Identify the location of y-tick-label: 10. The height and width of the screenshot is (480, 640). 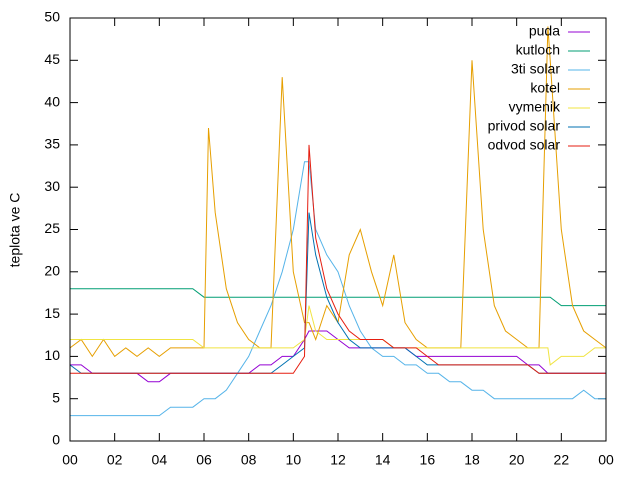
(52, 355).